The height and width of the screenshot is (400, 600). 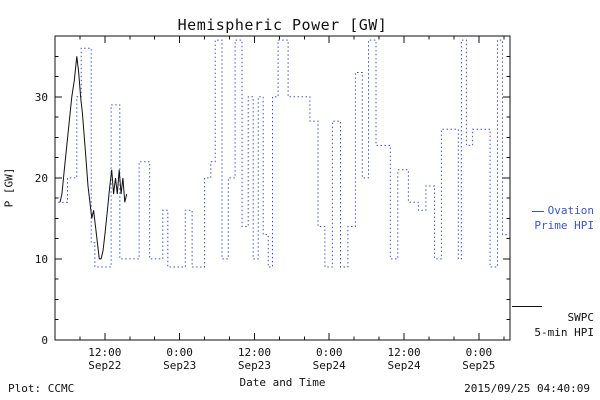 What do you see at coordinates (41, 259) in the screenshot?
I see `y-tick-label: 10` at bounding box center [41, 259].